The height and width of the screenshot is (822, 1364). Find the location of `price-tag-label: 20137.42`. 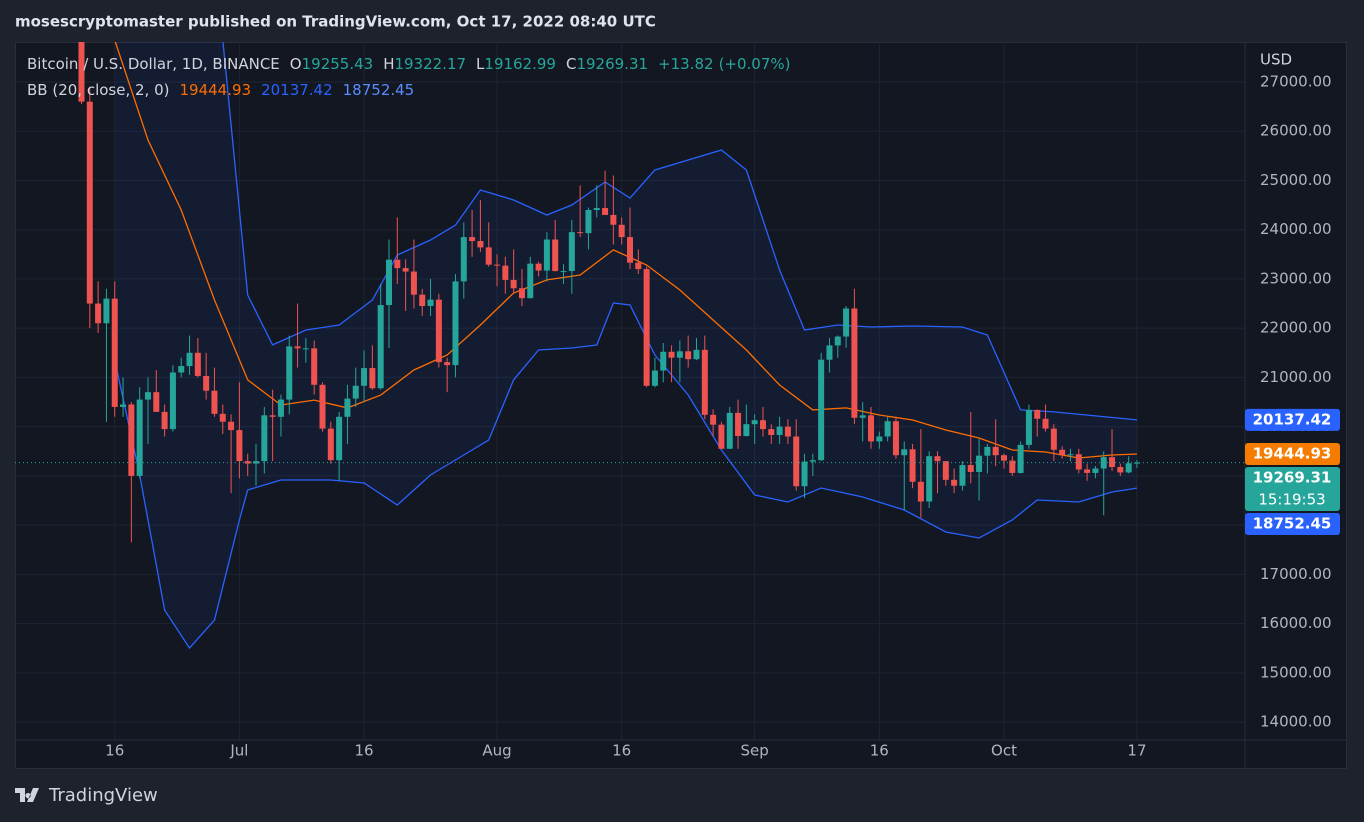

price-tag-label: 20137.42 is located at coordinates (1292, 419).